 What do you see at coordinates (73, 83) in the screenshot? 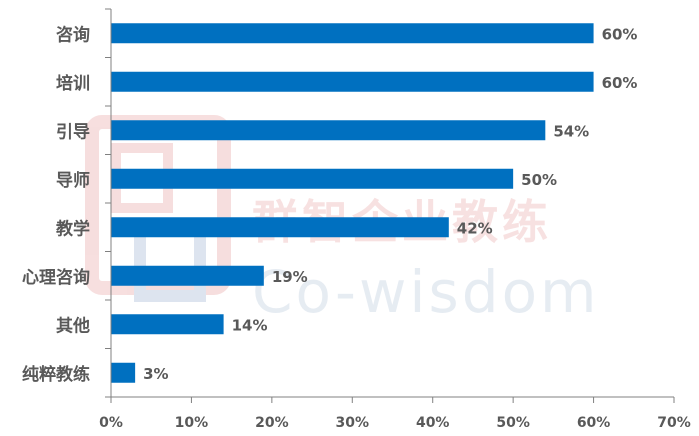
I see `category-label-1: 培训` at bounding box center [73, 83].